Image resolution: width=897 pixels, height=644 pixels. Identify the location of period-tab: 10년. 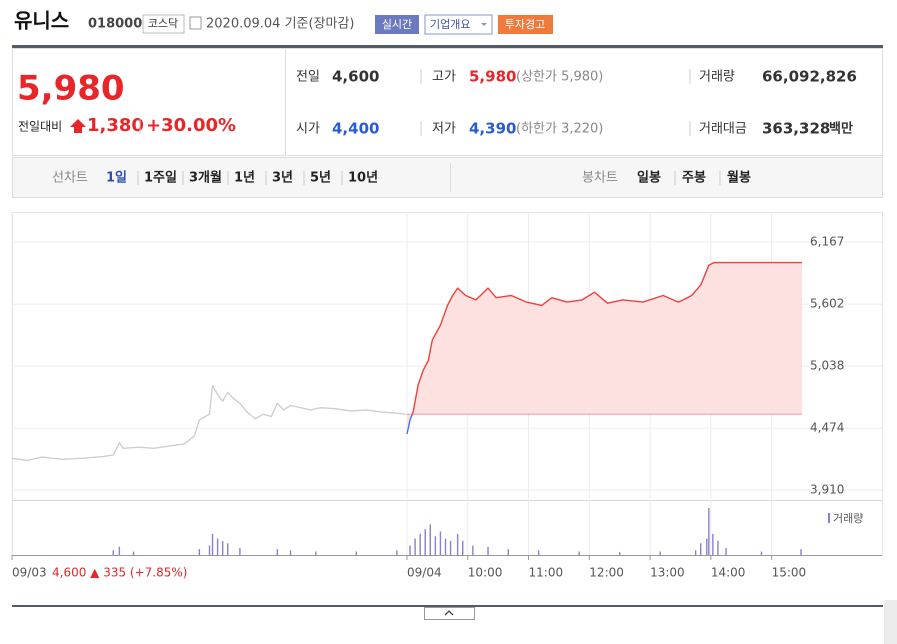
(363, 178).